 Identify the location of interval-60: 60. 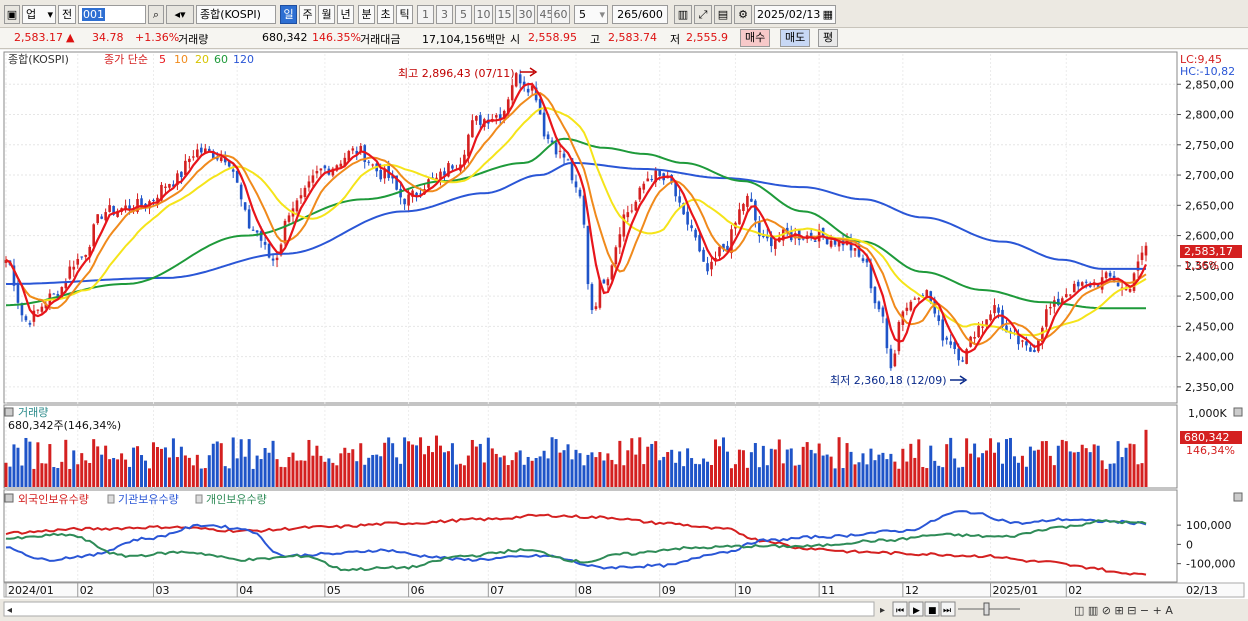
(560, 14).